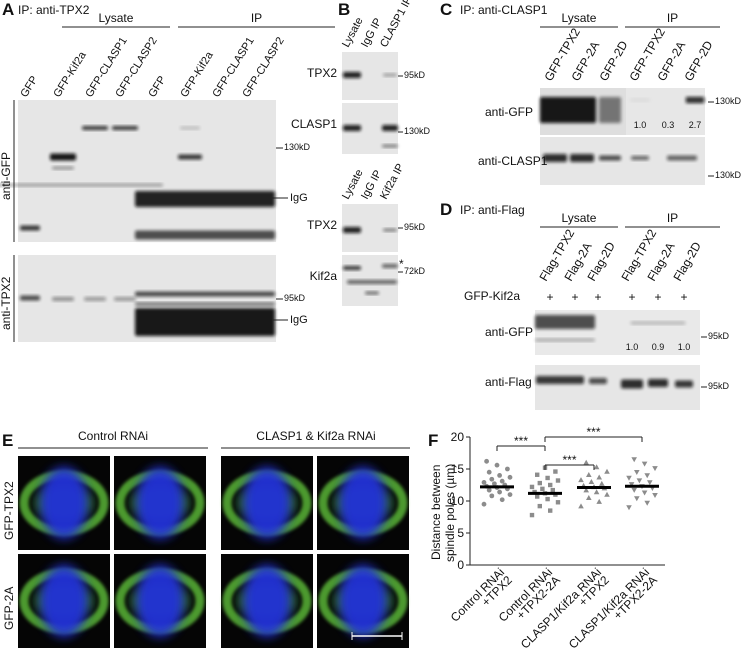 The width and height of the screenshot is (746, 650). Describe the element at coordinates (460, 565) in the screenshot. I see `y-tick-label: 0` at that location.